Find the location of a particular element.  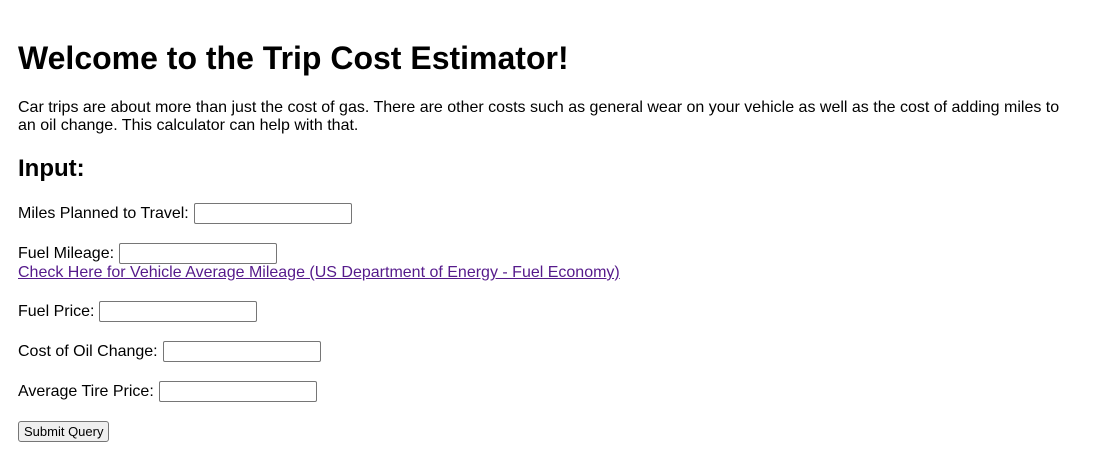

fuel-price-row: Fuel Price: is located at coordinates (138, 311).